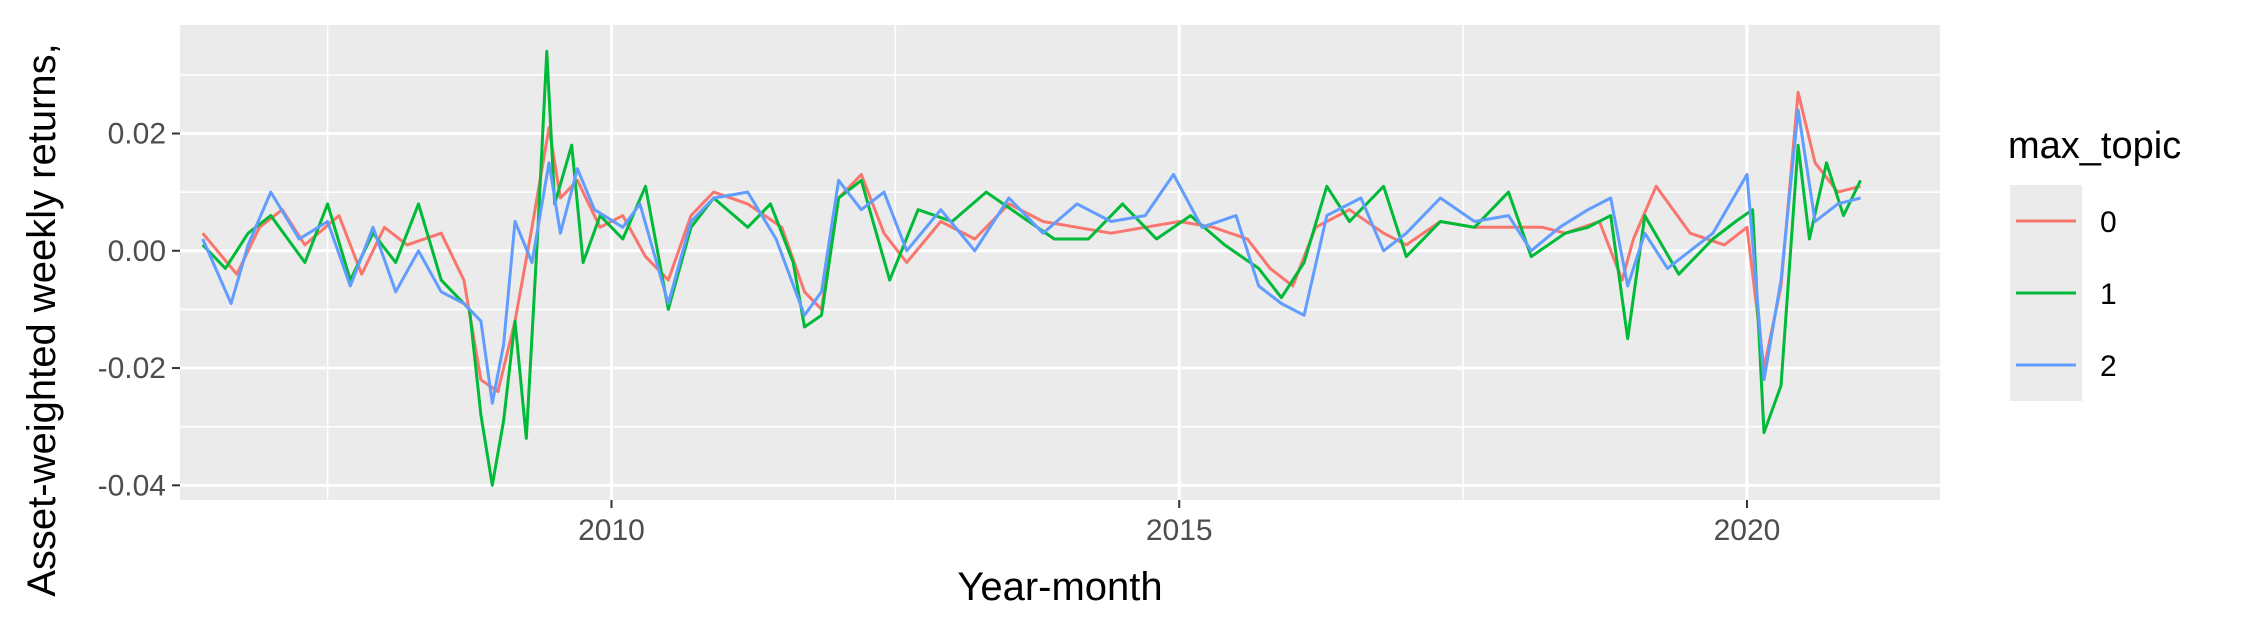 Image resolution: width=2262 pixels, height=633 pixels. I want to click on y-axis: -0.04 -0.02 0.00 0.02, so click(139, 309).